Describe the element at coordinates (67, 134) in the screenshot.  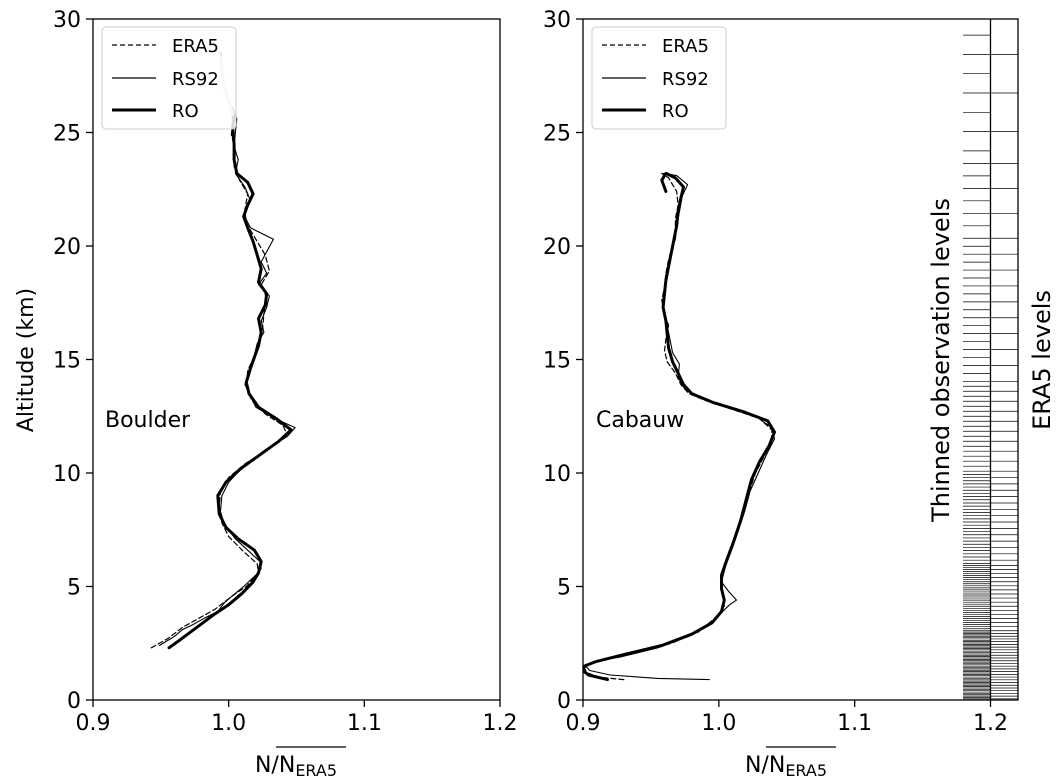
I see `left-ytick-label: 25` at that location.